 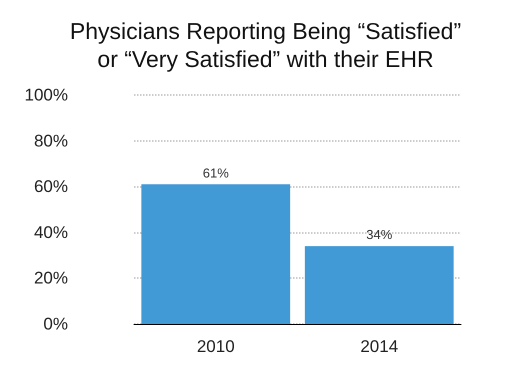 I want to click on data-label: 61%, so click(x=216, y=172).